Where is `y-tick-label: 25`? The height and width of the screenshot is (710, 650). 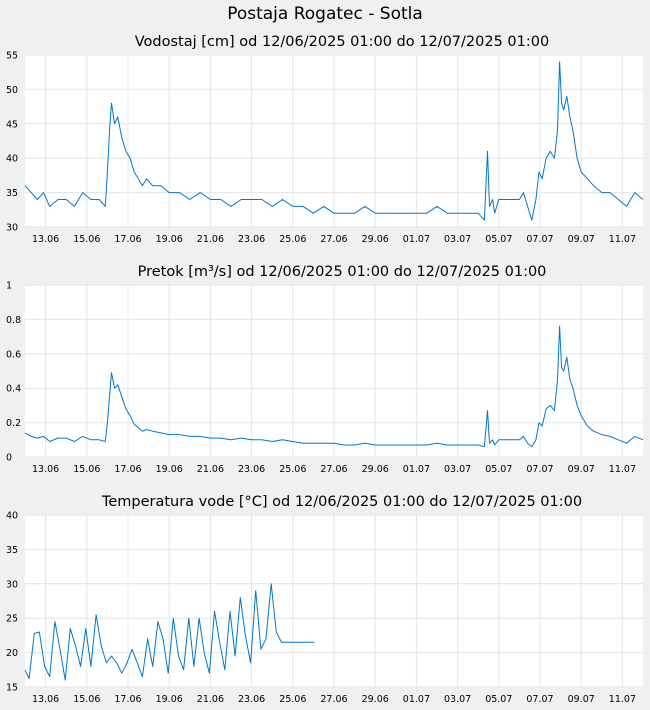 y-tick-label: 25 is located at coordinates (12, 619).